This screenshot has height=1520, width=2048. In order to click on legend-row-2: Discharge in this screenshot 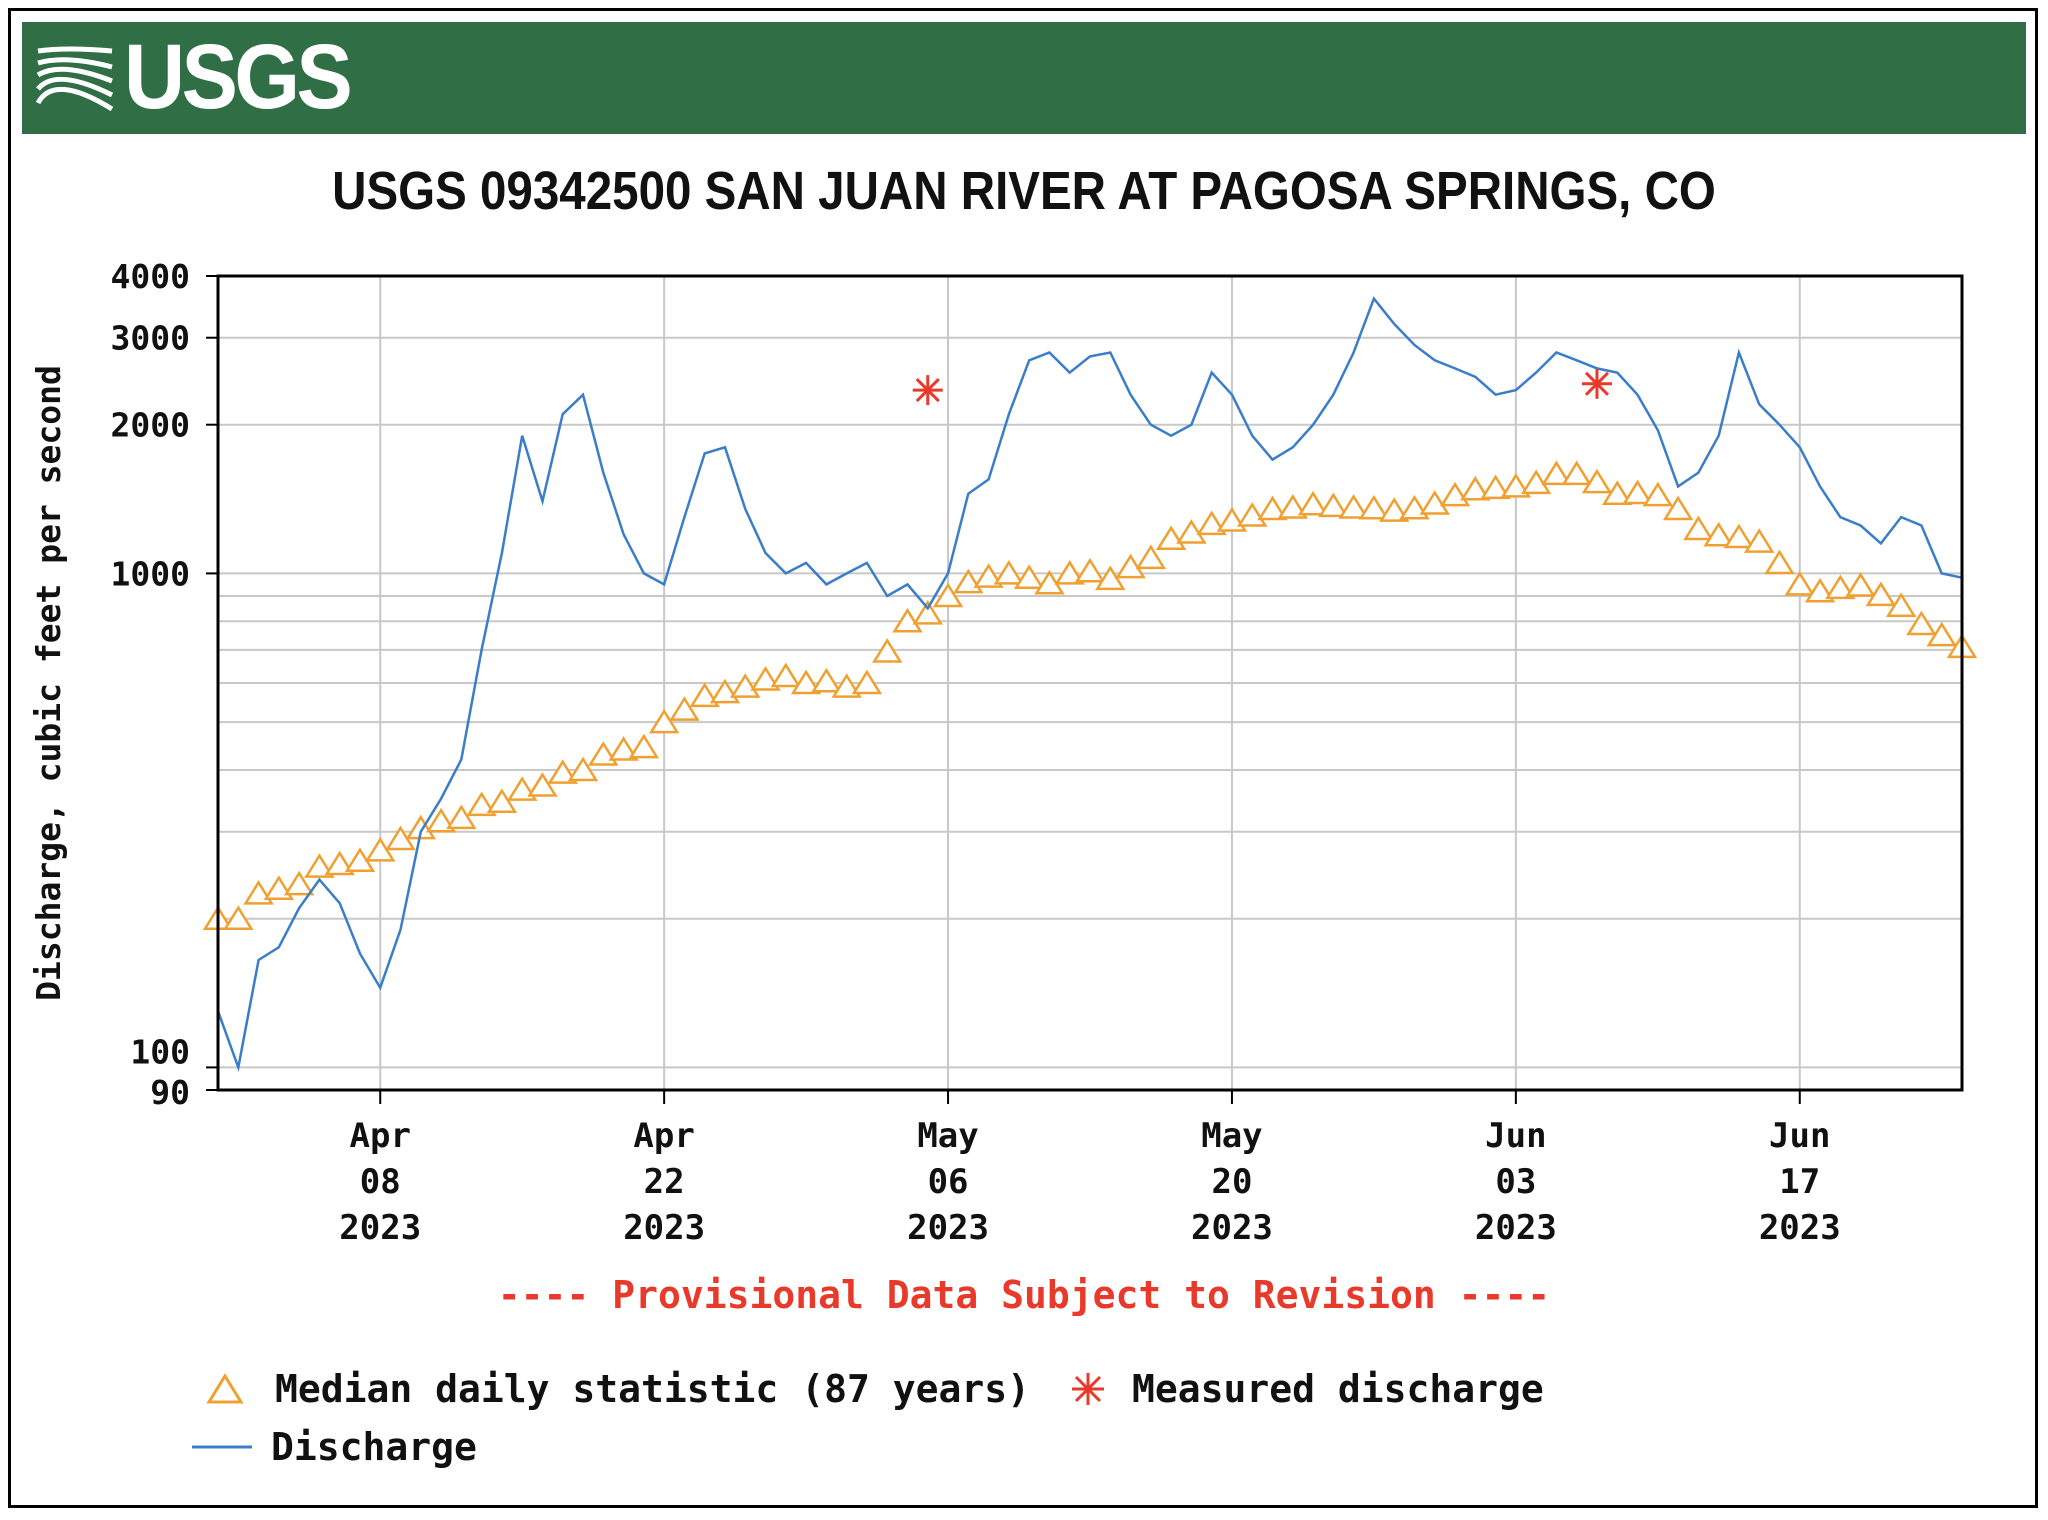, I will do `click(333, 1447)`.